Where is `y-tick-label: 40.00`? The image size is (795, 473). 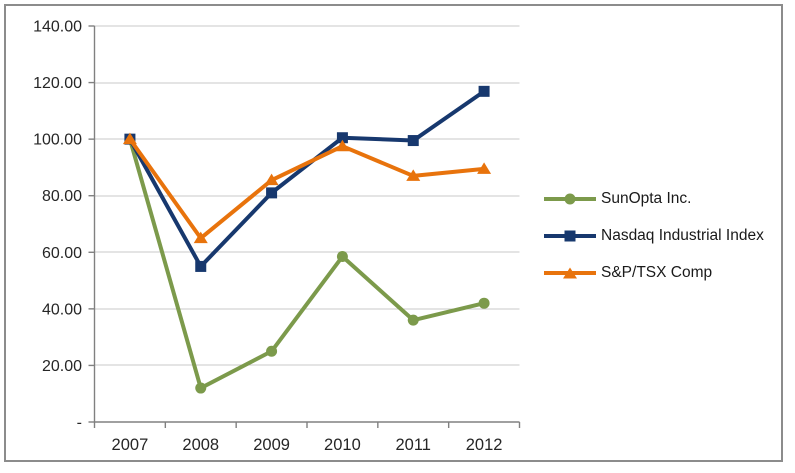 y-tick-label: 40.00 is located at coordinates (62, 309).